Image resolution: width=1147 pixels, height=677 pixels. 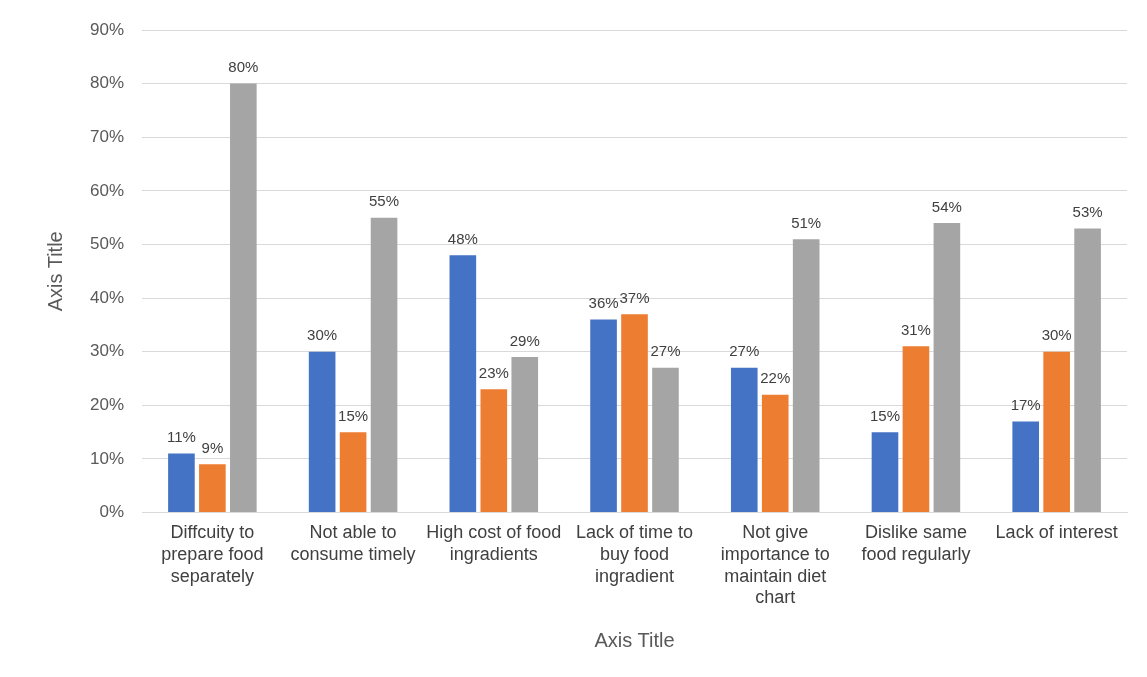 What do you see at coordinates (1087, 212) in the screenshot?
I see `data-label: 53%` at bounding box center [1087, 212].